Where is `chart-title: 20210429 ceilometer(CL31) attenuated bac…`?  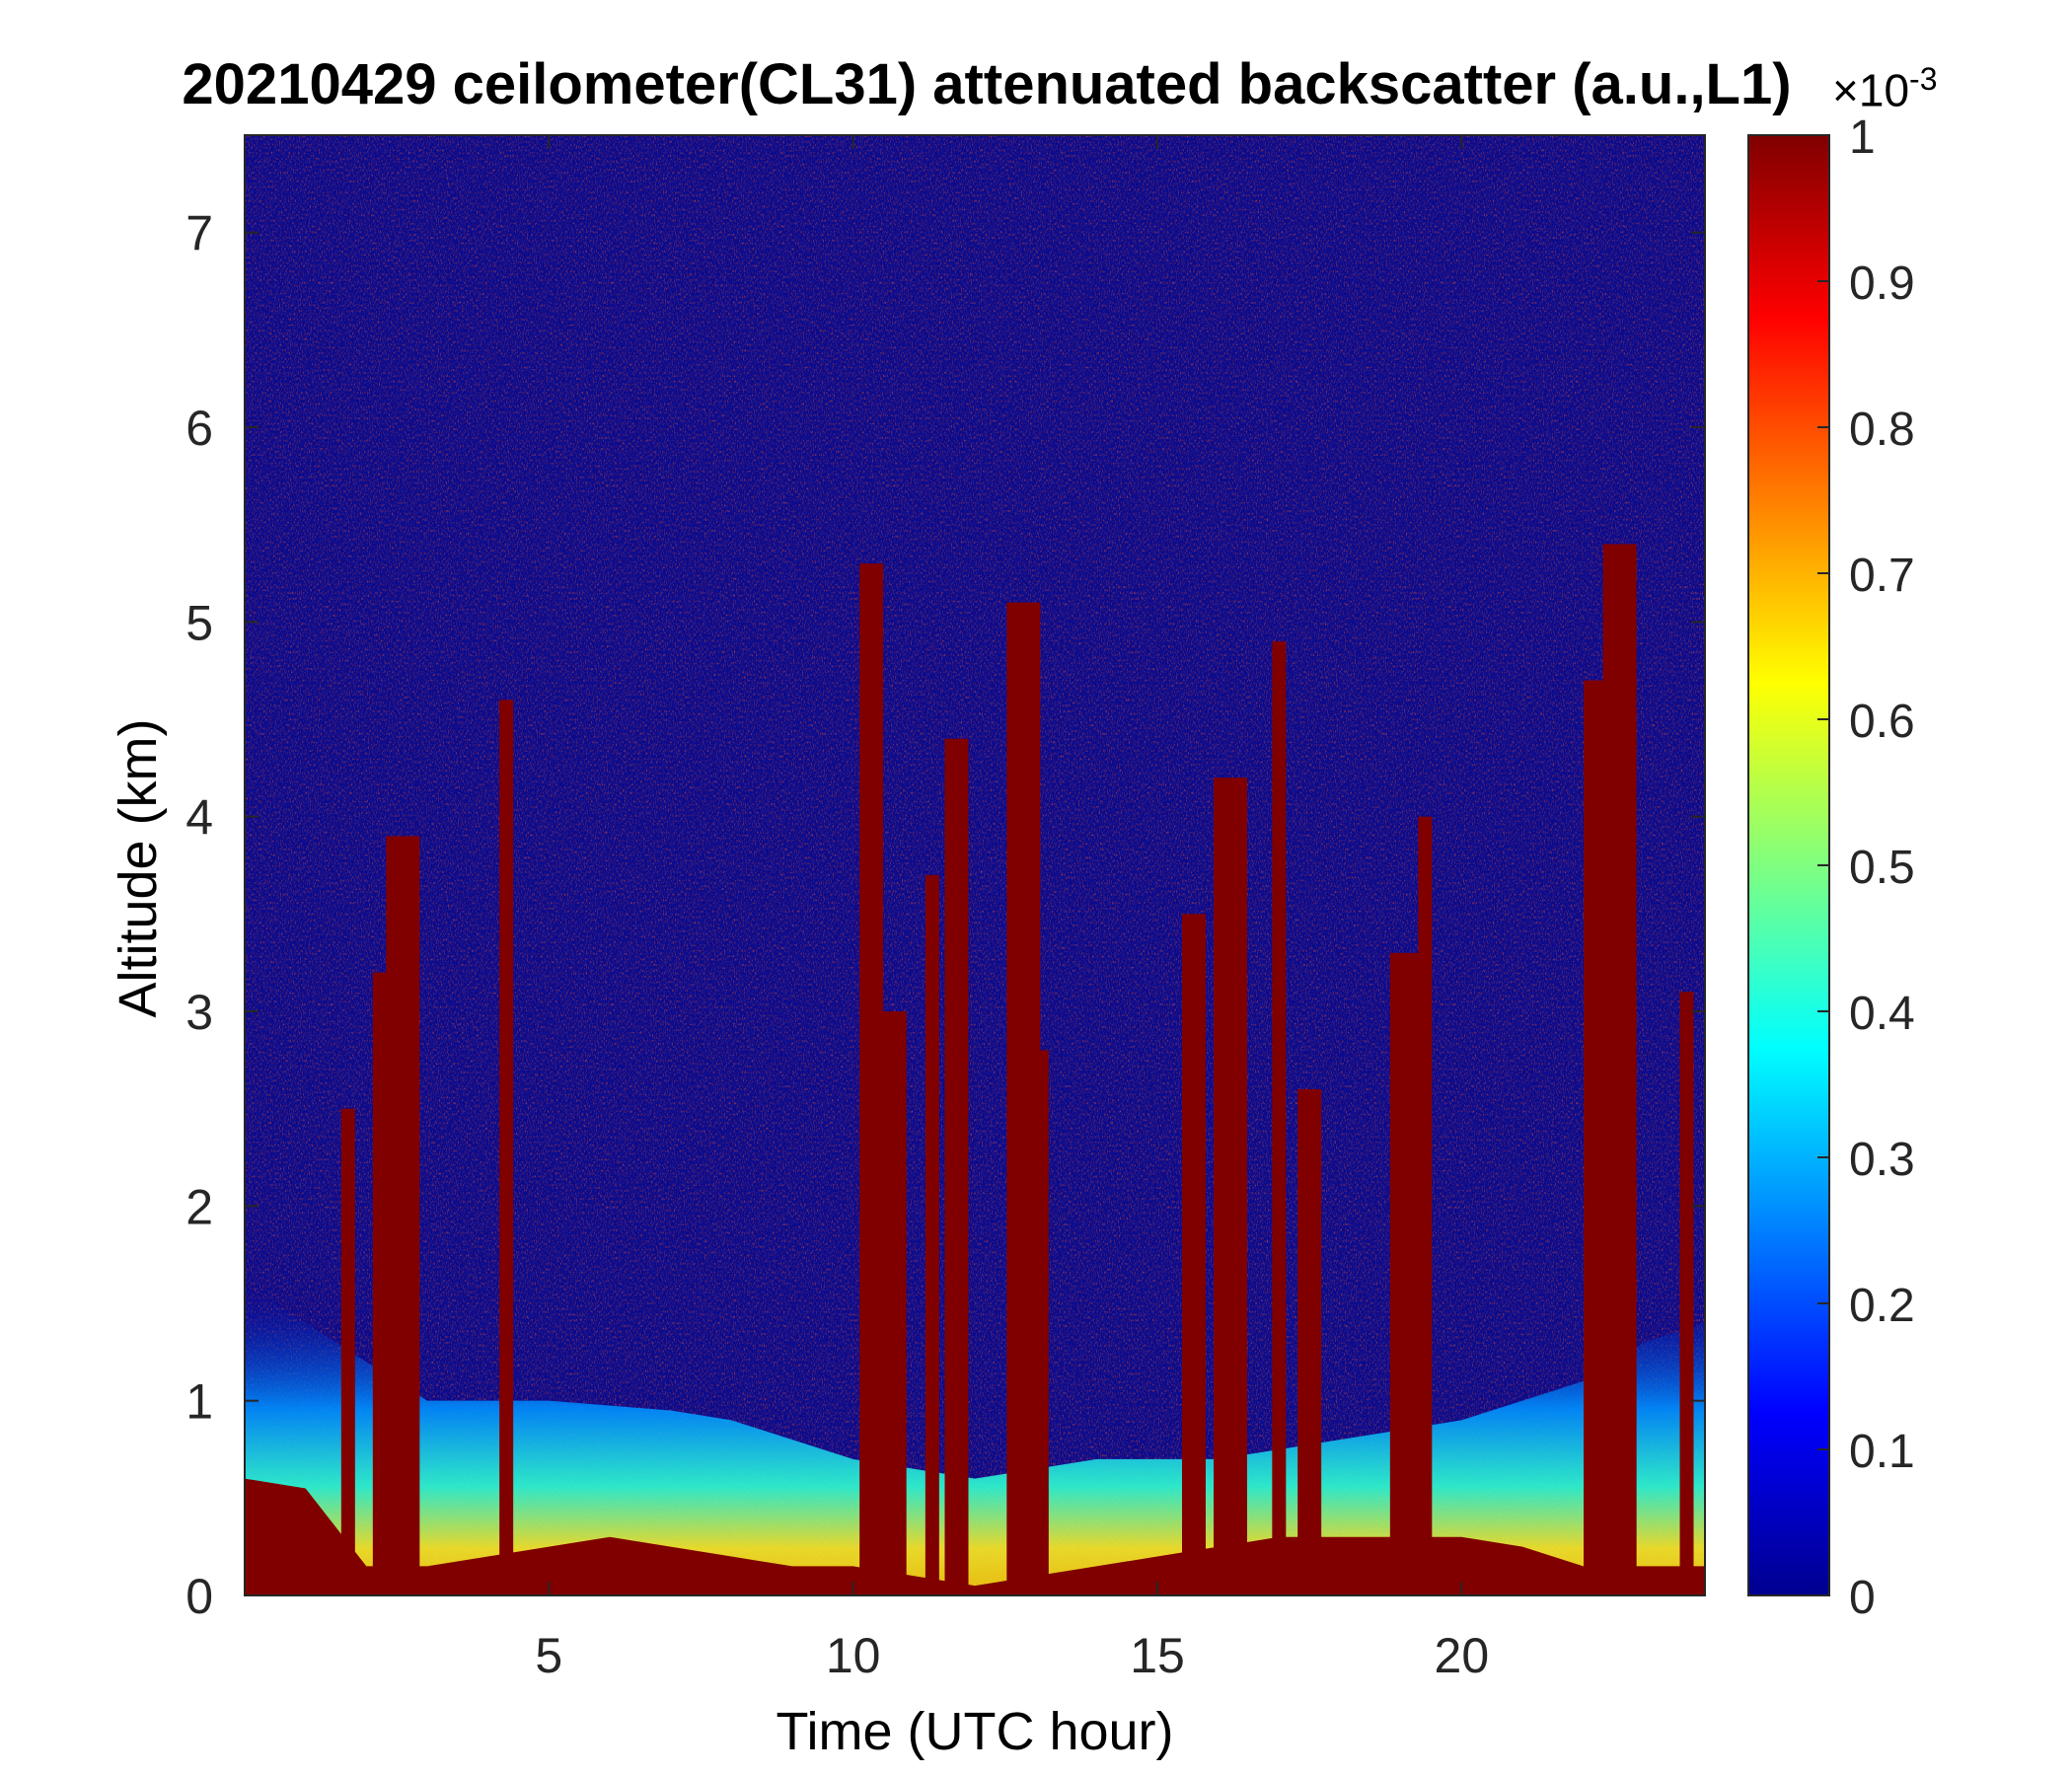 chart-title: 20210429 ceilometer(CL31) attenuated bac… is located at coordinates (987, 84).